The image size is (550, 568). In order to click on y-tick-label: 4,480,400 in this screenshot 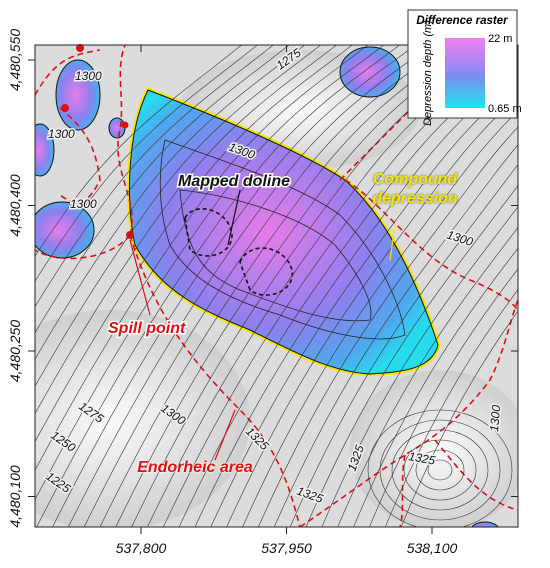, I will do `click(15, 205)`.